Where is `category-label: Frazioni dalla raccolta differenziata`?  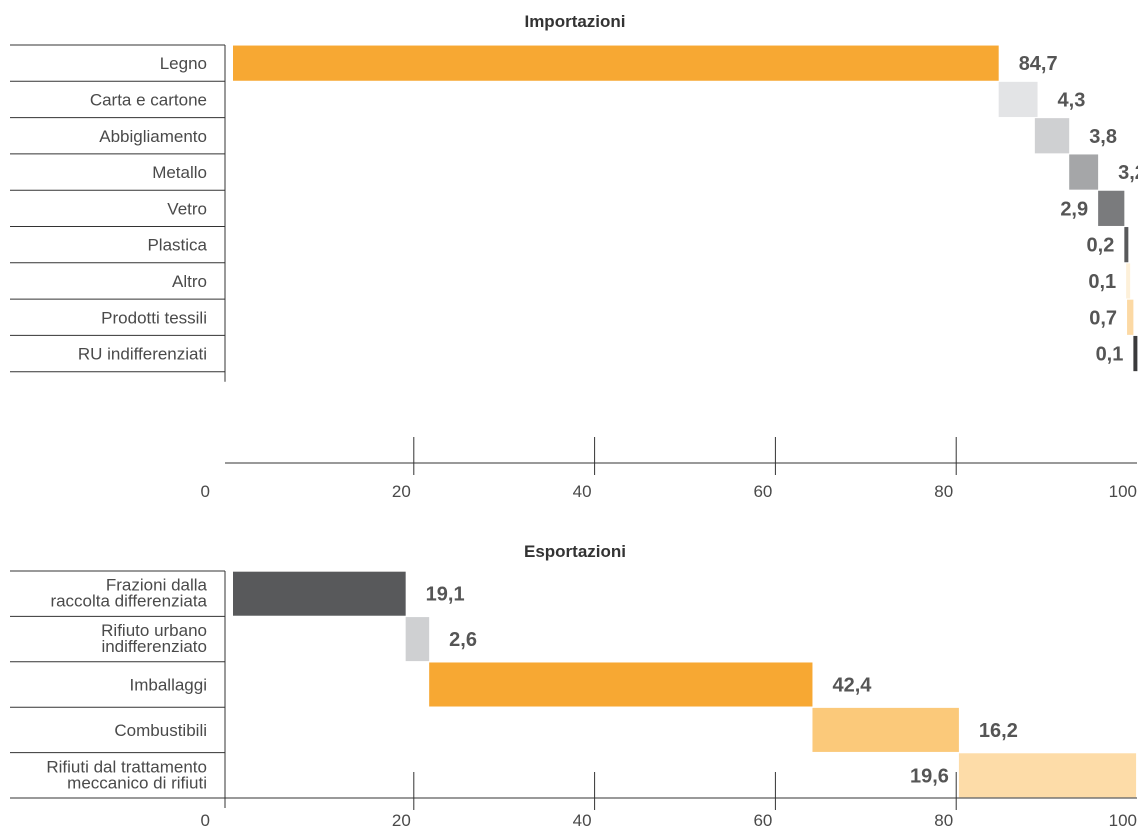
category-label: Frazioni dalla raccolta differenziata is located at coordinates (128, 593).